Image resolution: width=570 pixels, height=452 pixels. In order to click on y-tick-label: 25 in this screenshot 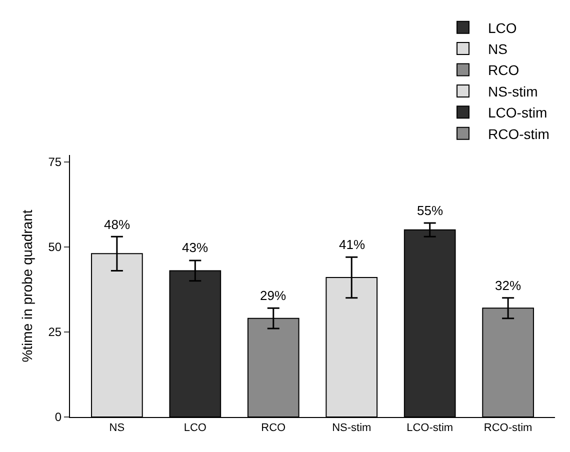, I will do `click(55, 332)`.